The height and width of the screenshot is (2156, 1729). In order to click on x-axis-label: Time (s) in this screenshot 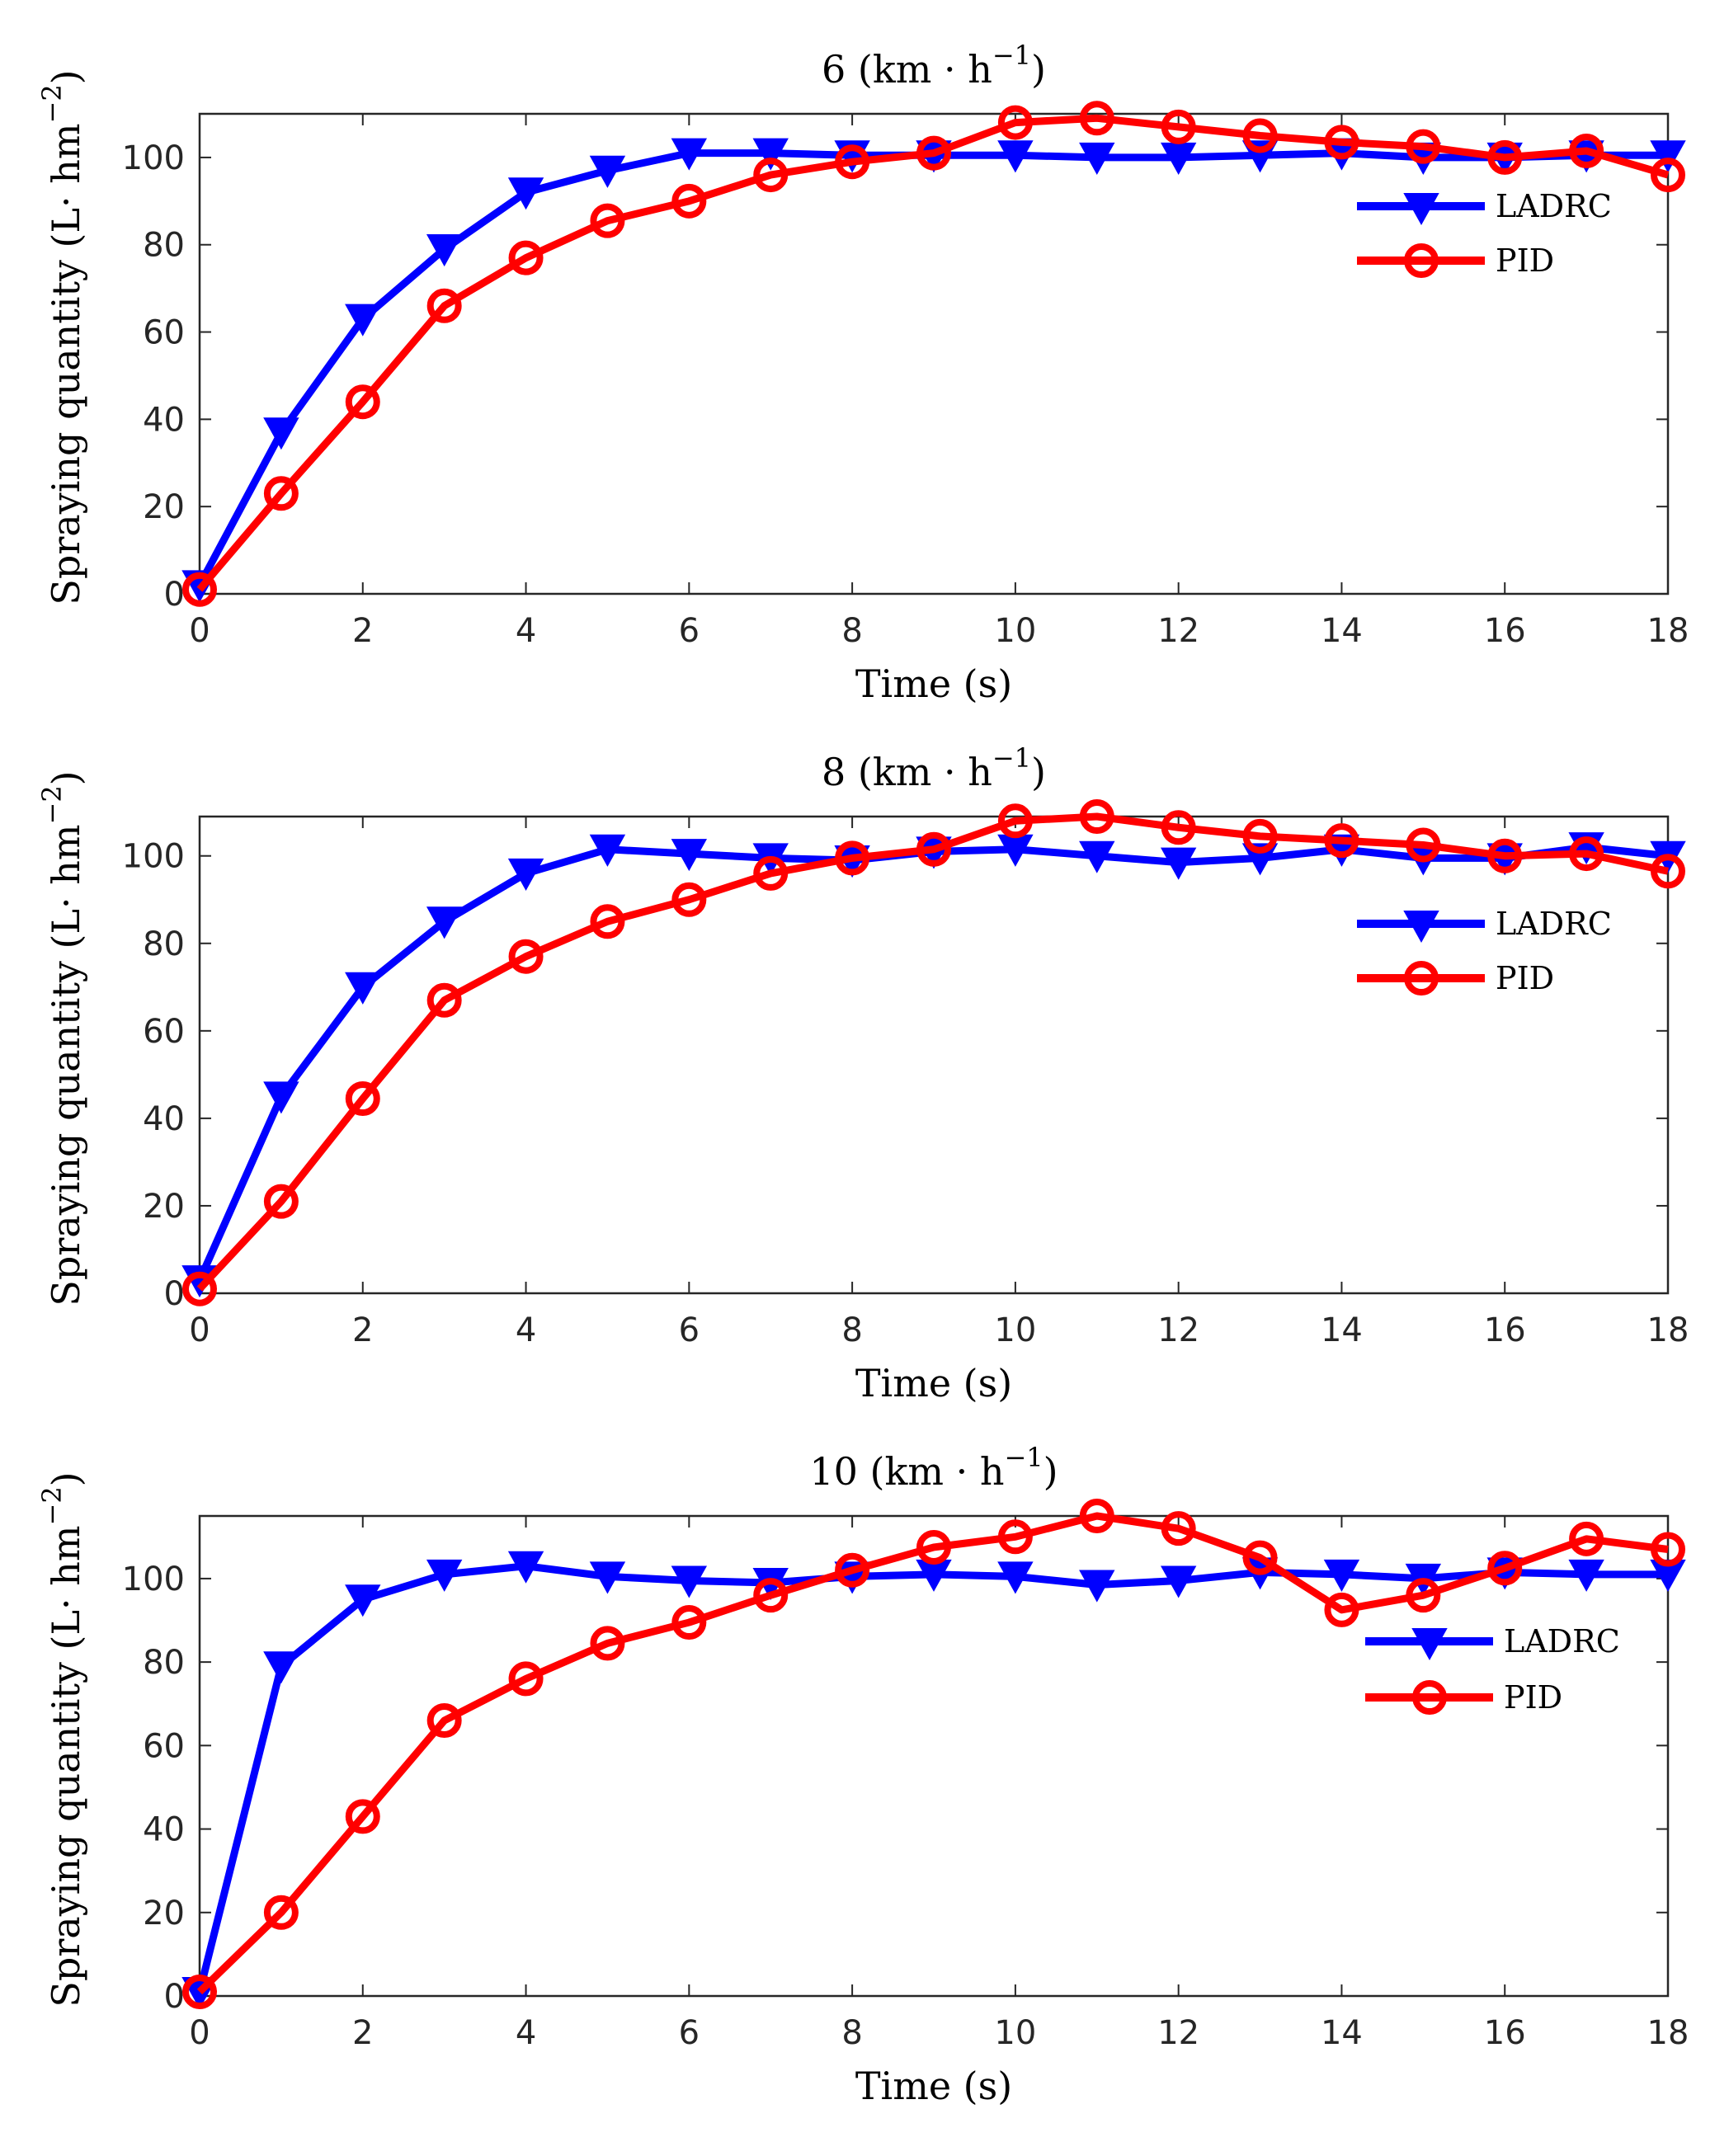, I will do `click(934, 1383)`.